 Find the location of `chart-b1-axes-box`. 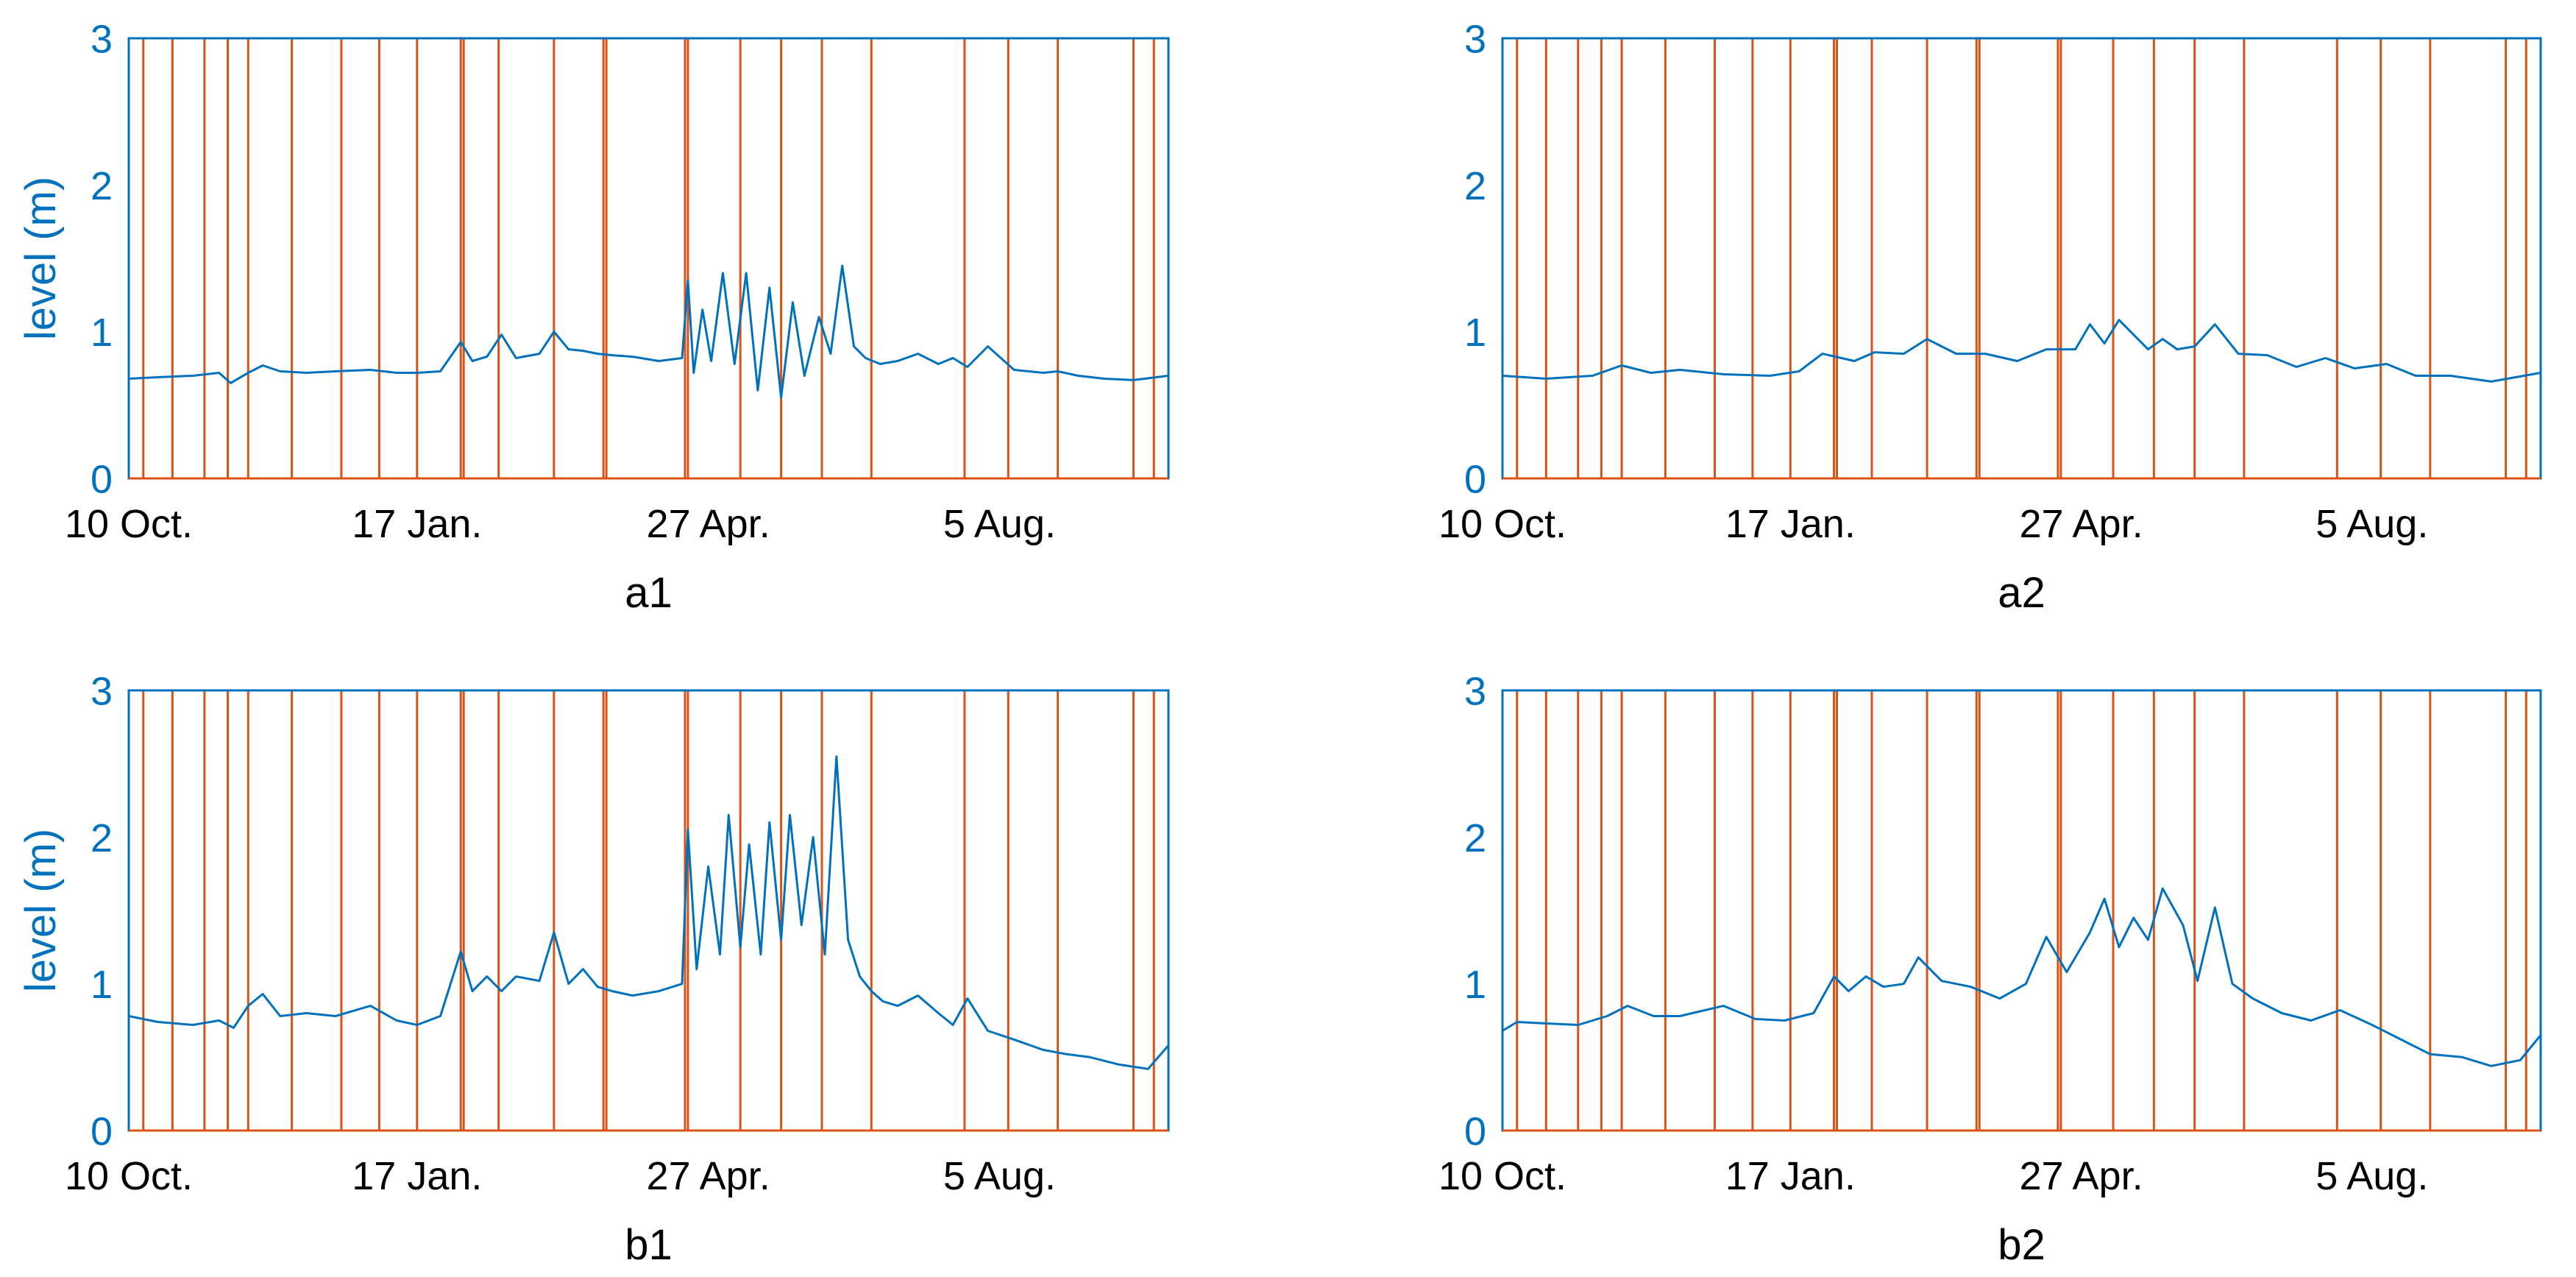

chart-b1-axes-box is located at coordinates (648, 911).